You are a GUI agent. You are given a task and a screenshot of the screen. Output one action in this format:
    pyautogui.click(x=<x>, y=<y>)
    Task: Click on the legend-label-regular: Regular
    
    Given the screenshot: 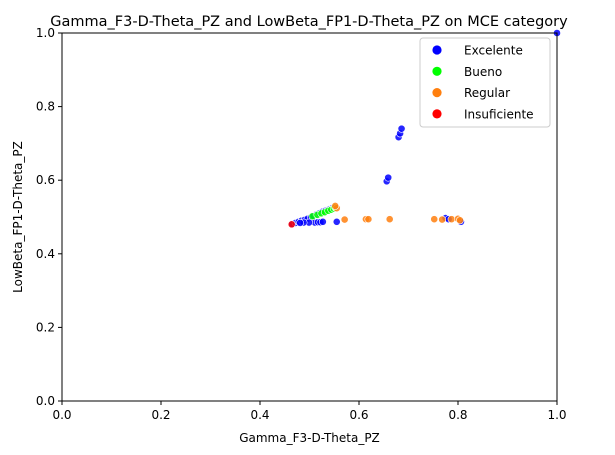 What is the action you would take?
    pyautogui.click(x=487, y=93)
    